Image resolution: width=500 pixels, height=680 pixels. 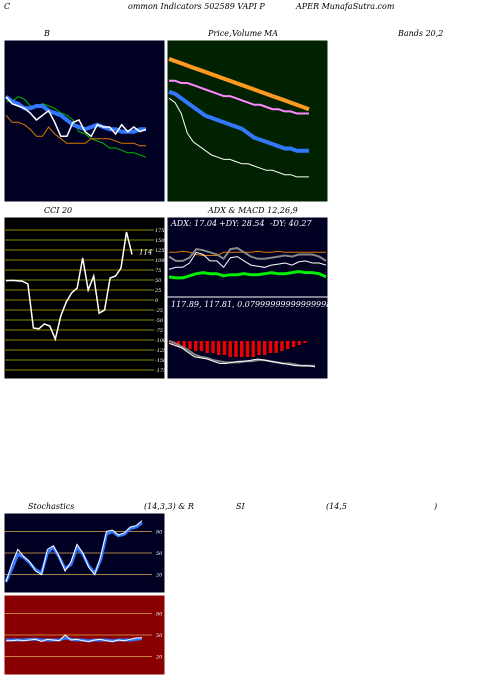 I want to click on cci-tick-label: -150, so click(x=160, y=361).